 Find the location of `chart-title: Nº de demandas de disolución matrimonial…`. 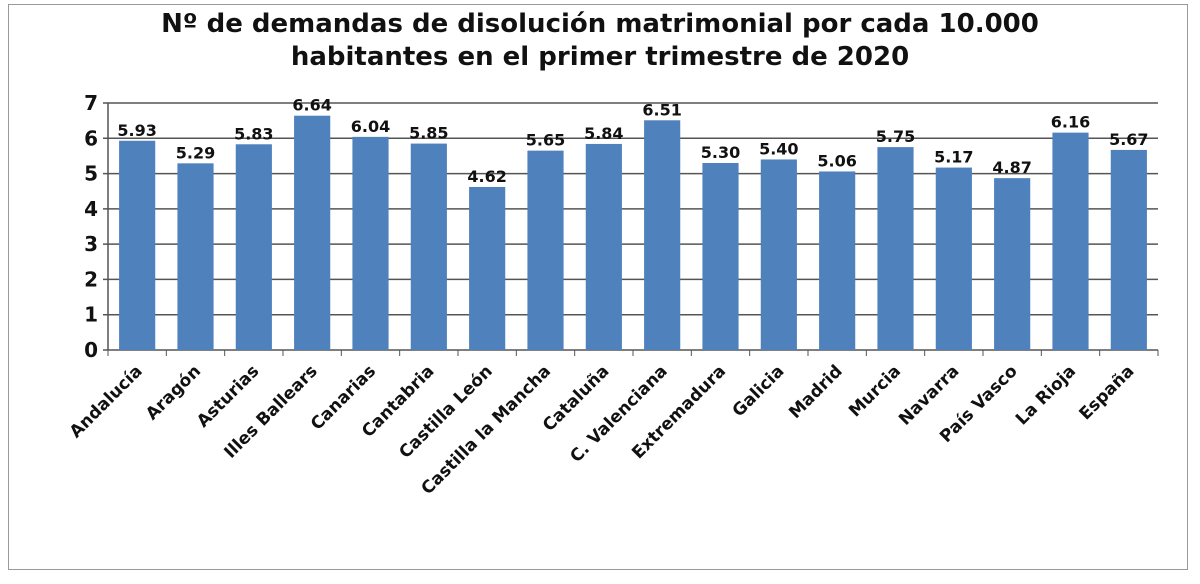

chart-title: Nº de demandas de disolución matrimonial… is located at coordinates (600, 40).